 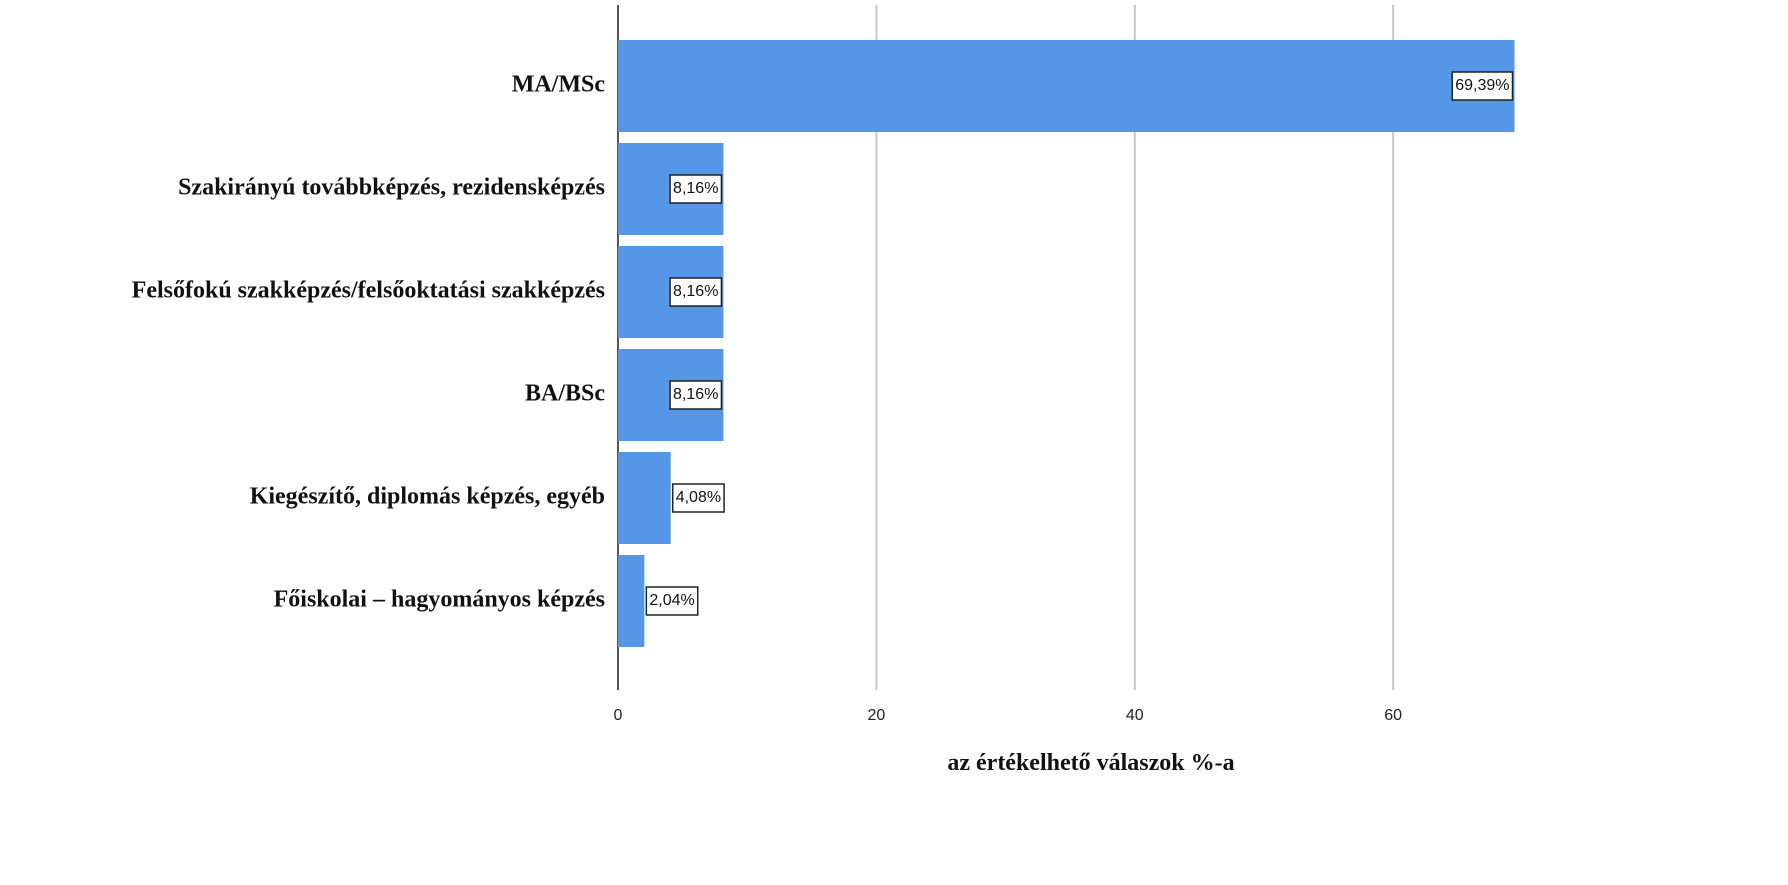 I want to click on value-label: 69,39%, so click(x=1482, y=85).